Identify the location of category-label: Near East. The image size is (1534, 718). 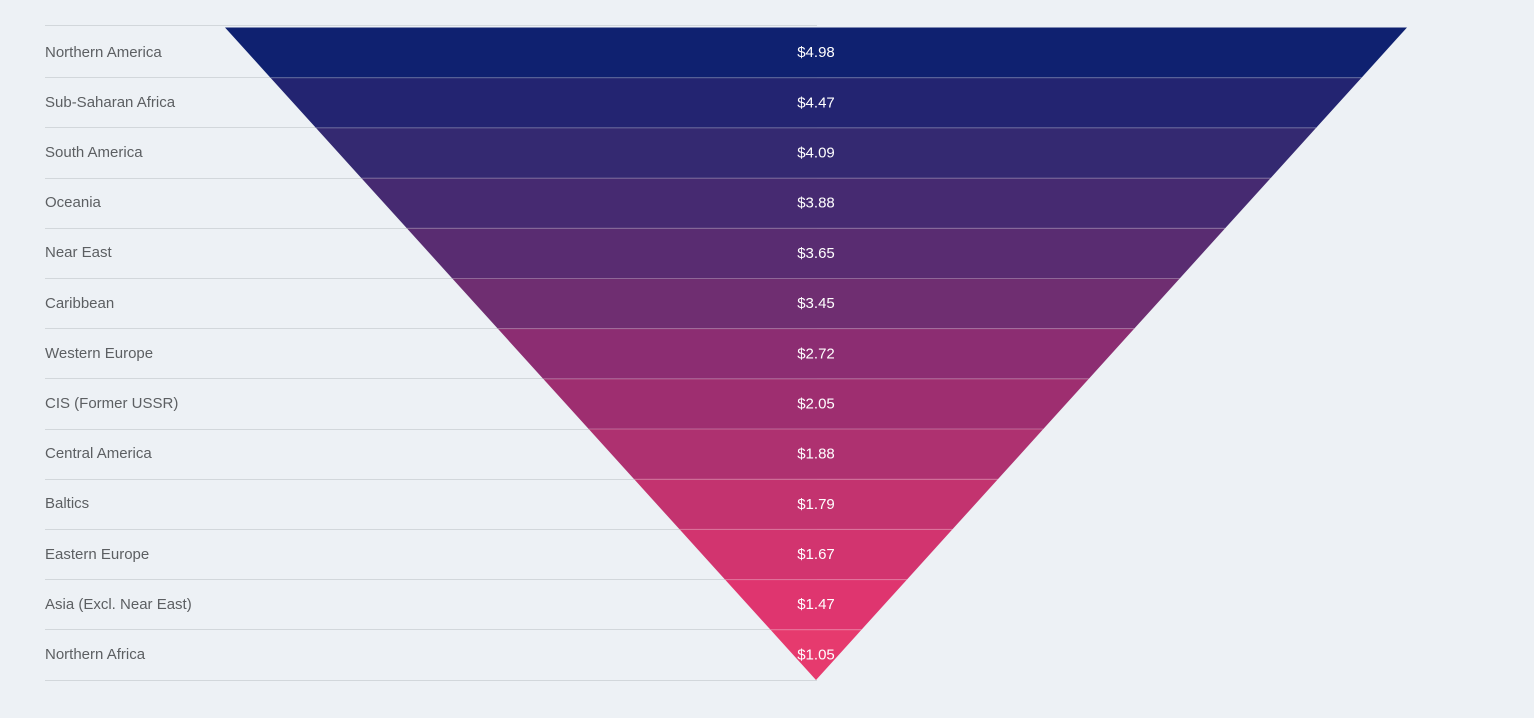
(78, 253).